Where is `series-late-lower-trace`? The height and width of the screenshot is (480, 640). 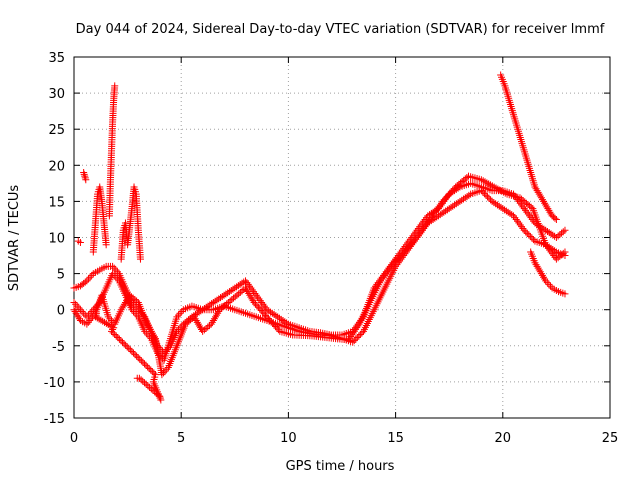 series-late-lower-trace is located at coordinates (548, 273).